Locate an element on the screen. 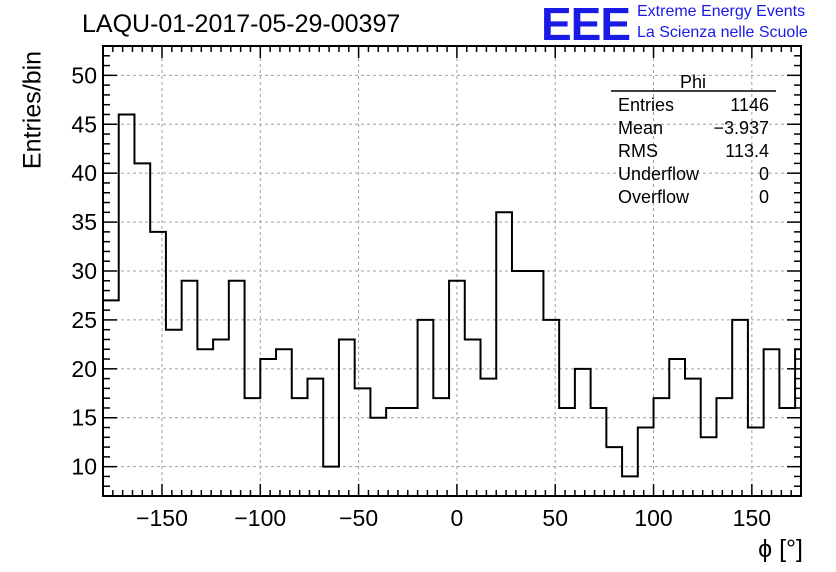  x-tick-label: 100 is located at coordinates (653, 518).